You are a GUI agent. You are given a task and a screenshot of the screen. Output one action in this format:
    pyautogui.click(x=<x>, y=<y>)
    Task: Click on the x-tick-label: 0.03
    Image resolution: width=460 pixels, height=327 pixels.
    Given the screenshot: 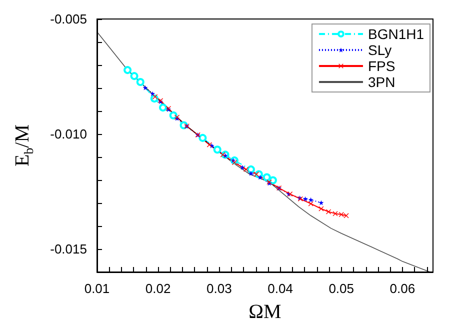 What is the action you would take?
    pyautogui.click(x=219, y=288)
    